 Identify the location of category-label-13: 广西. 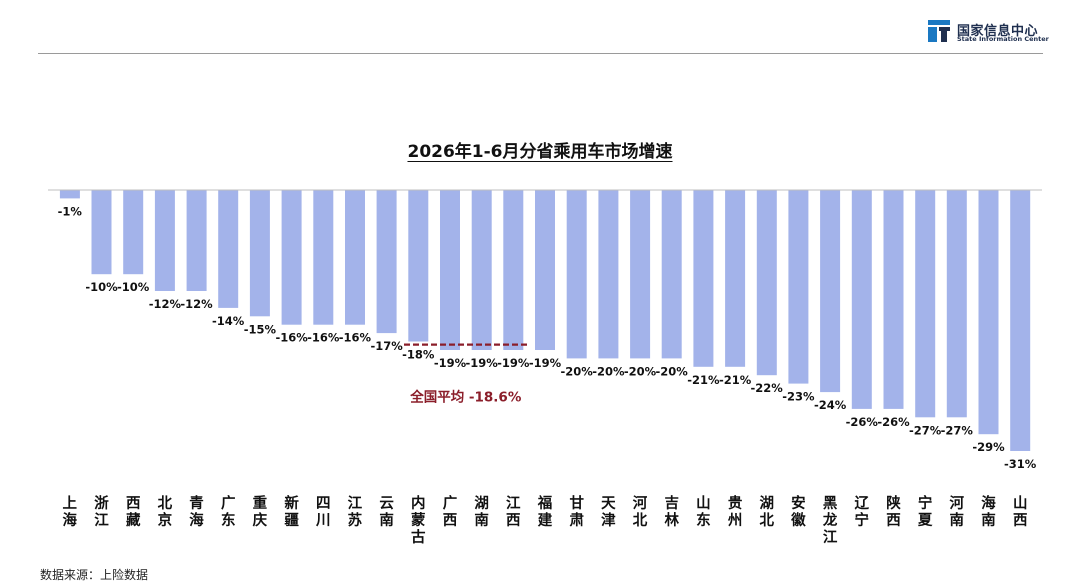
(450, 511).